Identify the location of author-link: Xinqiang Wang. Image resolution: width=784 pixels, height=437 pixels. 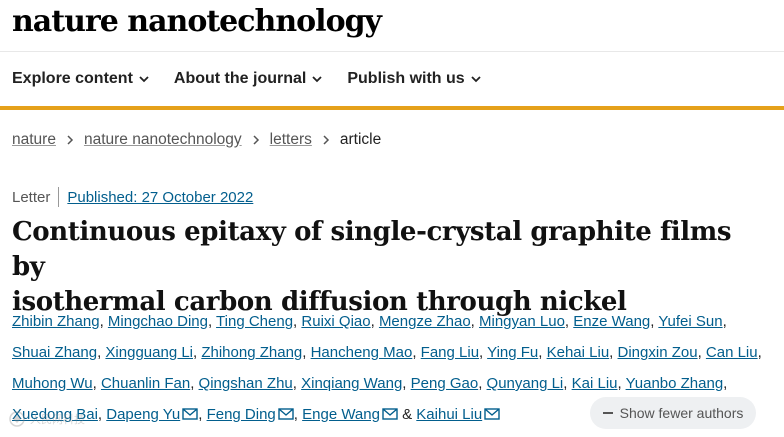
(352, 383).